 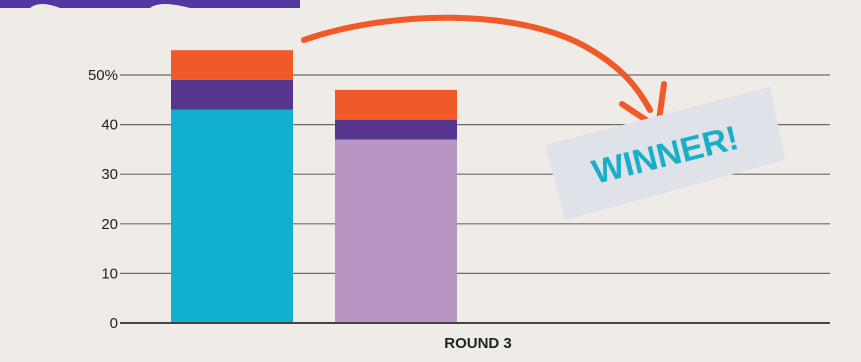 I want to click on y-tick-labels: 0 10 20 30 40 50%, so click(x=103, y=199).